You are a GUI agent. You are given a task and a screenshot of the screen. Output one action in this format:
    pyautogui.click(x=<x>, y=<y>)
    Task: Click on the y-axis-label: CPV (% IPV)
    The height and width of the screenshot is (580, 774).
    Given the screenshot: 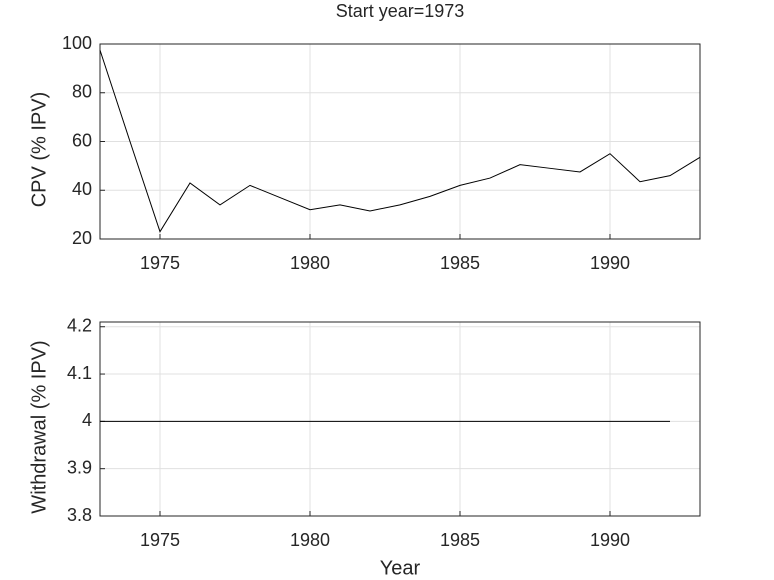 What is the action you would take?
    pyautogui.click(x=39, y=150)
    